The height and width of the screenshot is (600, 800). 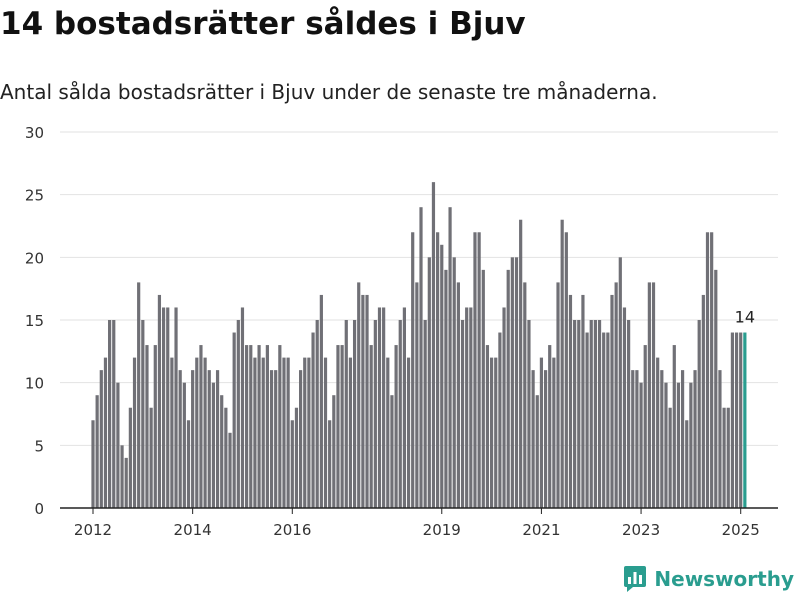 What do you see at coordinates (34, 321) in the screenshot?
I see `y-axis: 0 5 10 15 20 25 30` at bounding box center [34, 321].